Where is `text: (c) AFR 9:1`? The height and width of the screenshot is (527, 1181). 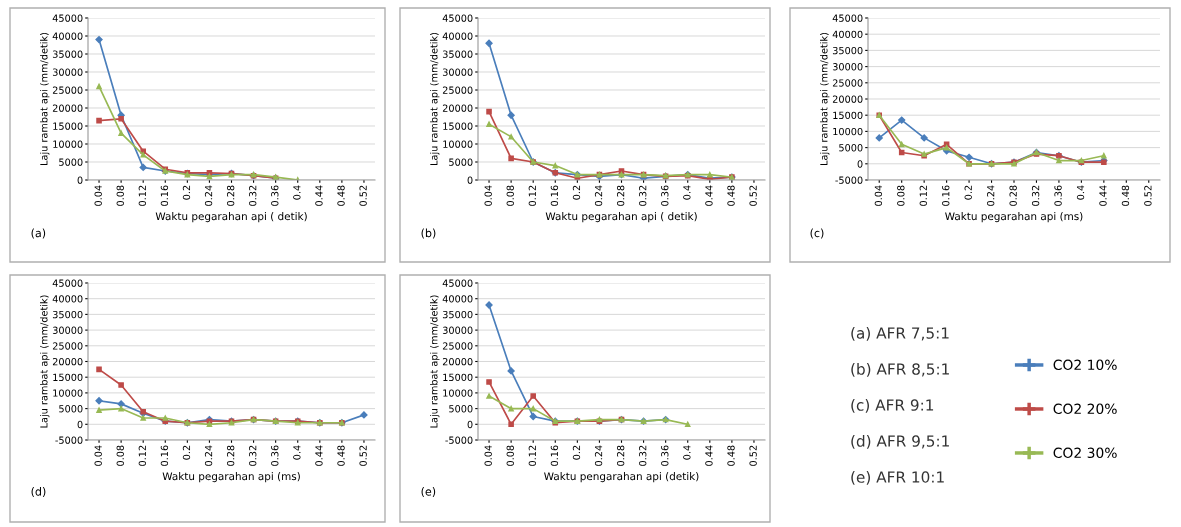
text: (c) AFR 9:1 is located at coordinates (892, 406).